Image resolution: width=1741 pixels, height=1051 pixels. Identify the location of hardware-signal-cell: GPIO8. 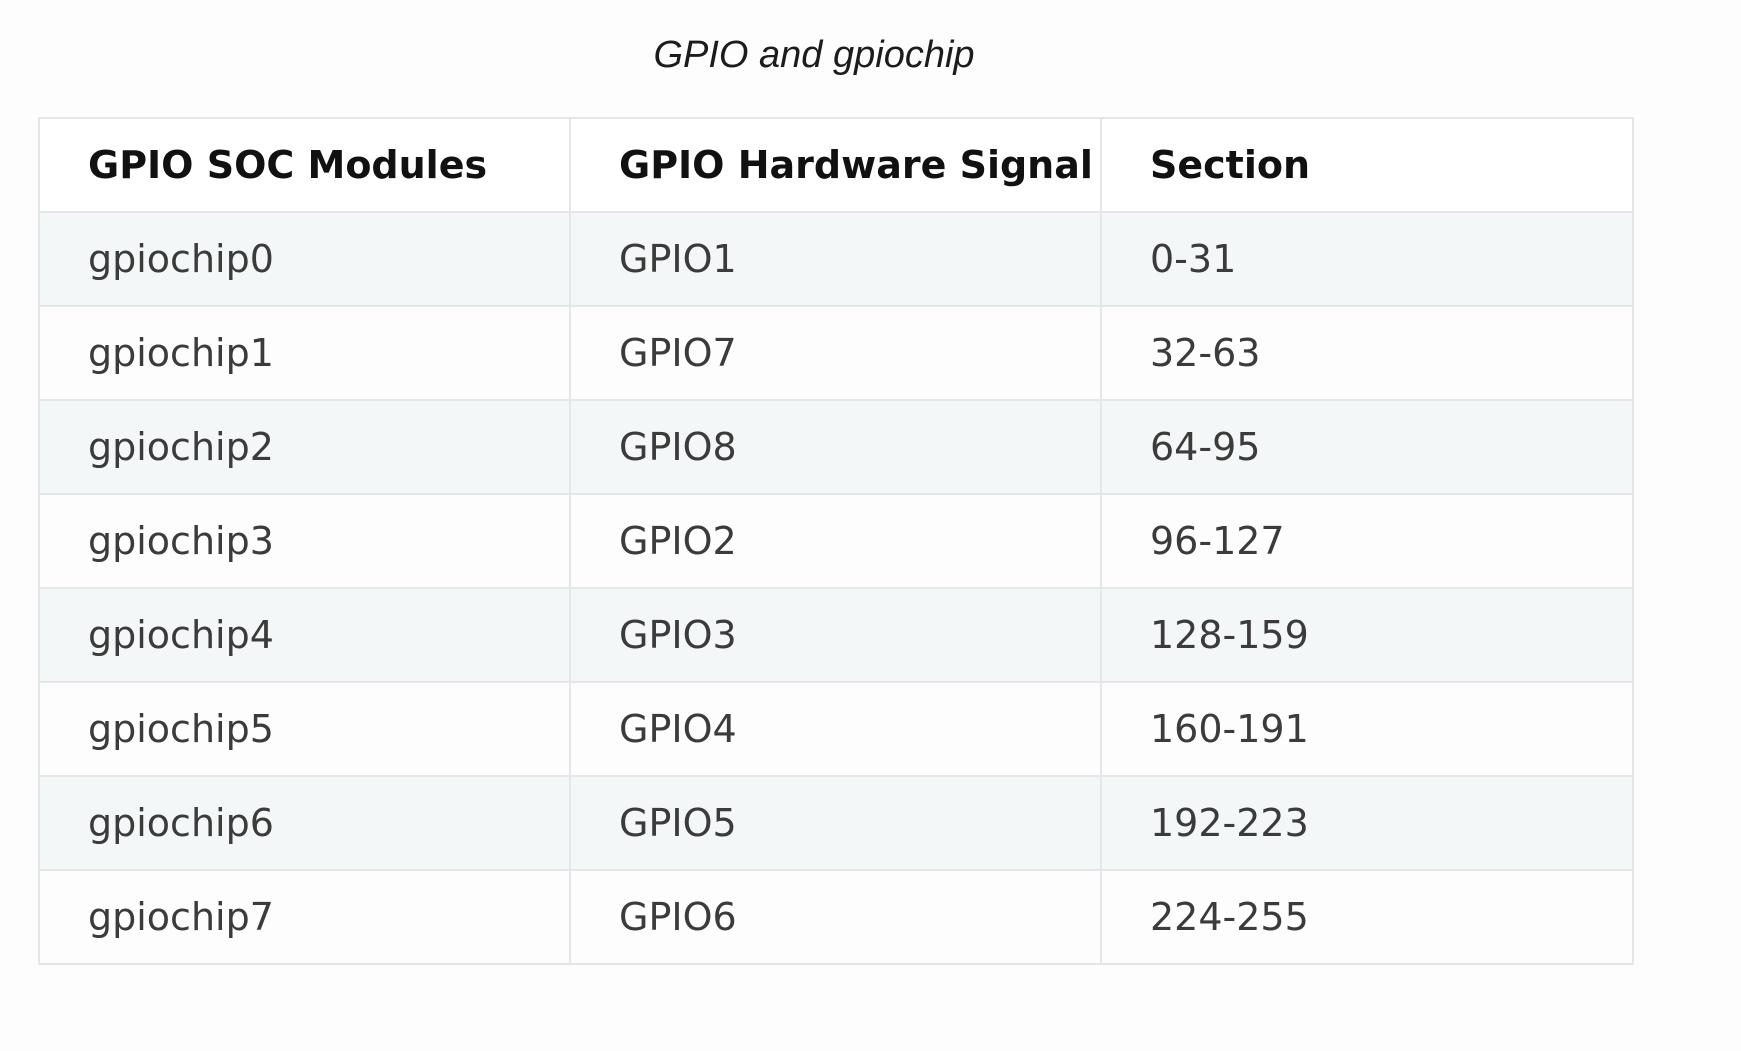
(835, 447).